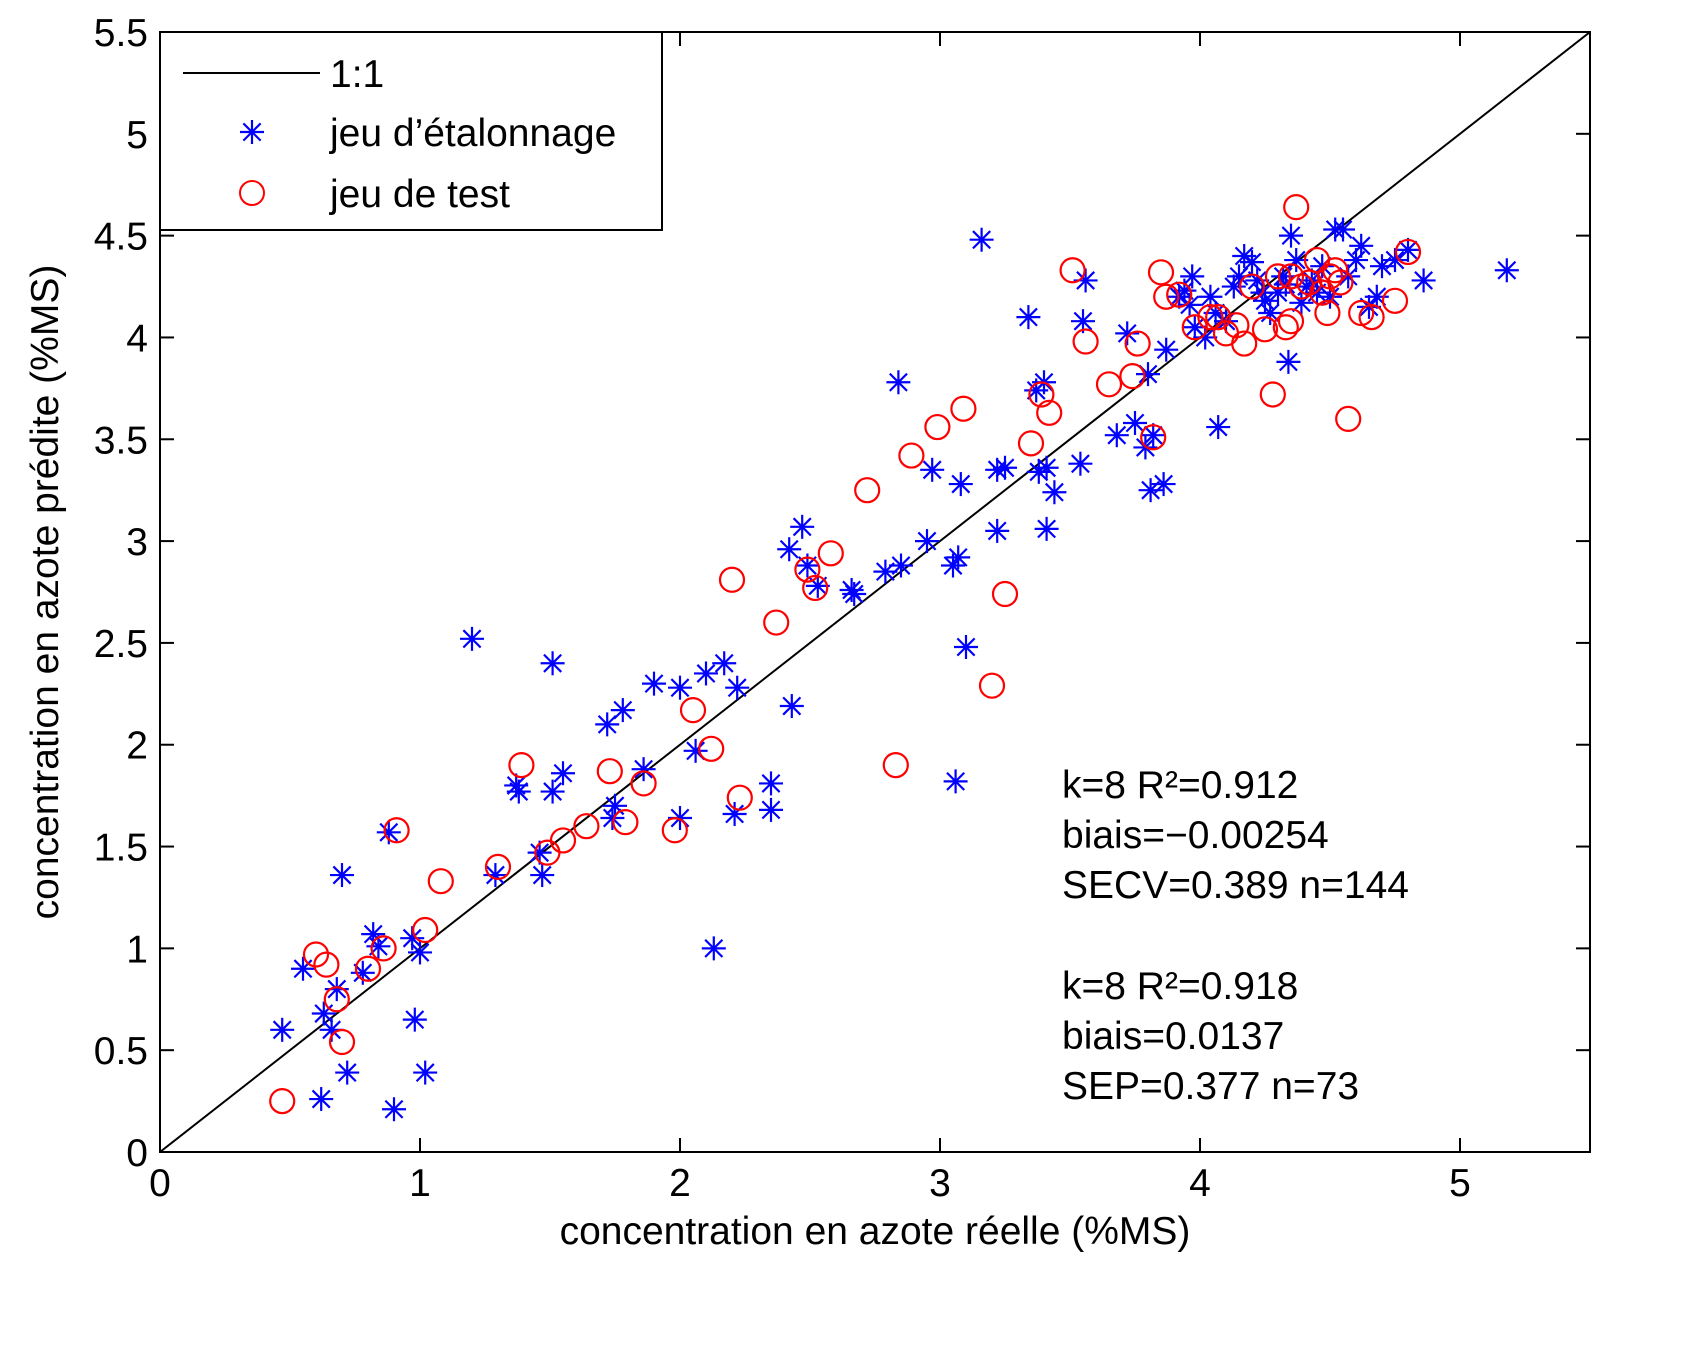  What do you see at coordinates (137, 135) in the screenshot?
I see `y-tick-label: 5` at bounding box center [137, 135].